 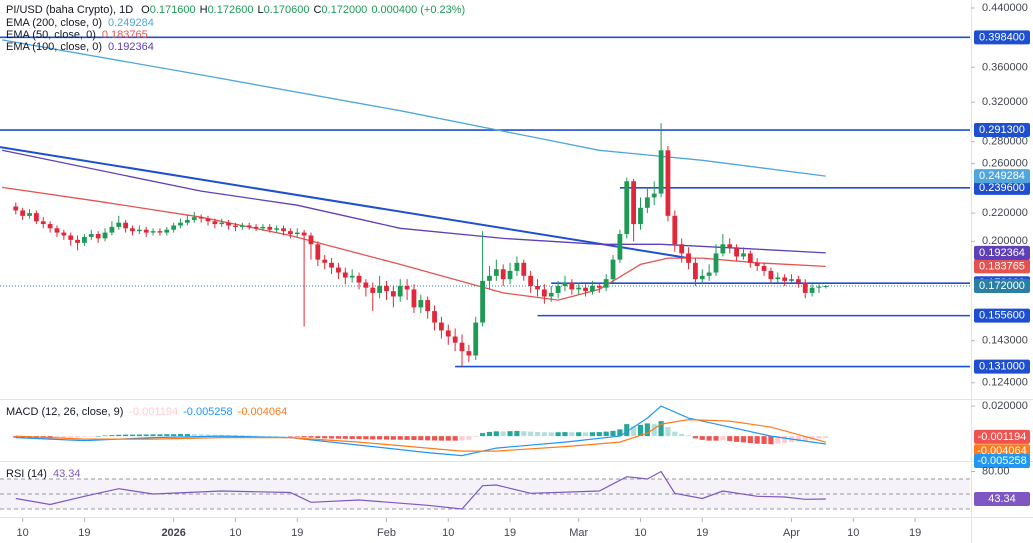 I want to click on macd-label: -0.005258, so click(x=1002, y=461).